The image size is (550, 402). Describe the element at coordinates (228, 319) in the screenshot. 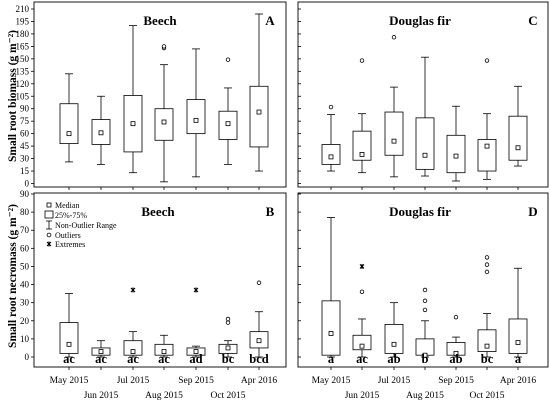

I see `panel-b-box-6-outlier` at that location.